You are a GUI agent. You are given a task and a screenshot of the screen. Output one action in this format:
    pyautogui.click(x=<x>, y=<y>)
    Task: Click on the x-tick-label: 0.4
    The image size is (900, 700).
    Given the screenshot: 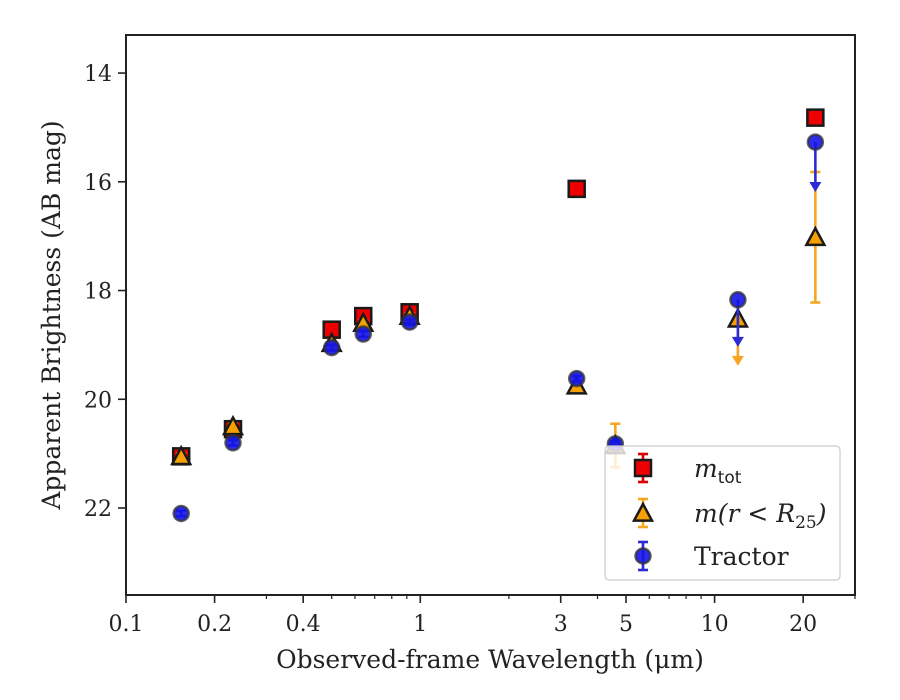 What is the action you would take?
    pyautogui.click(x=303, y=624)
    